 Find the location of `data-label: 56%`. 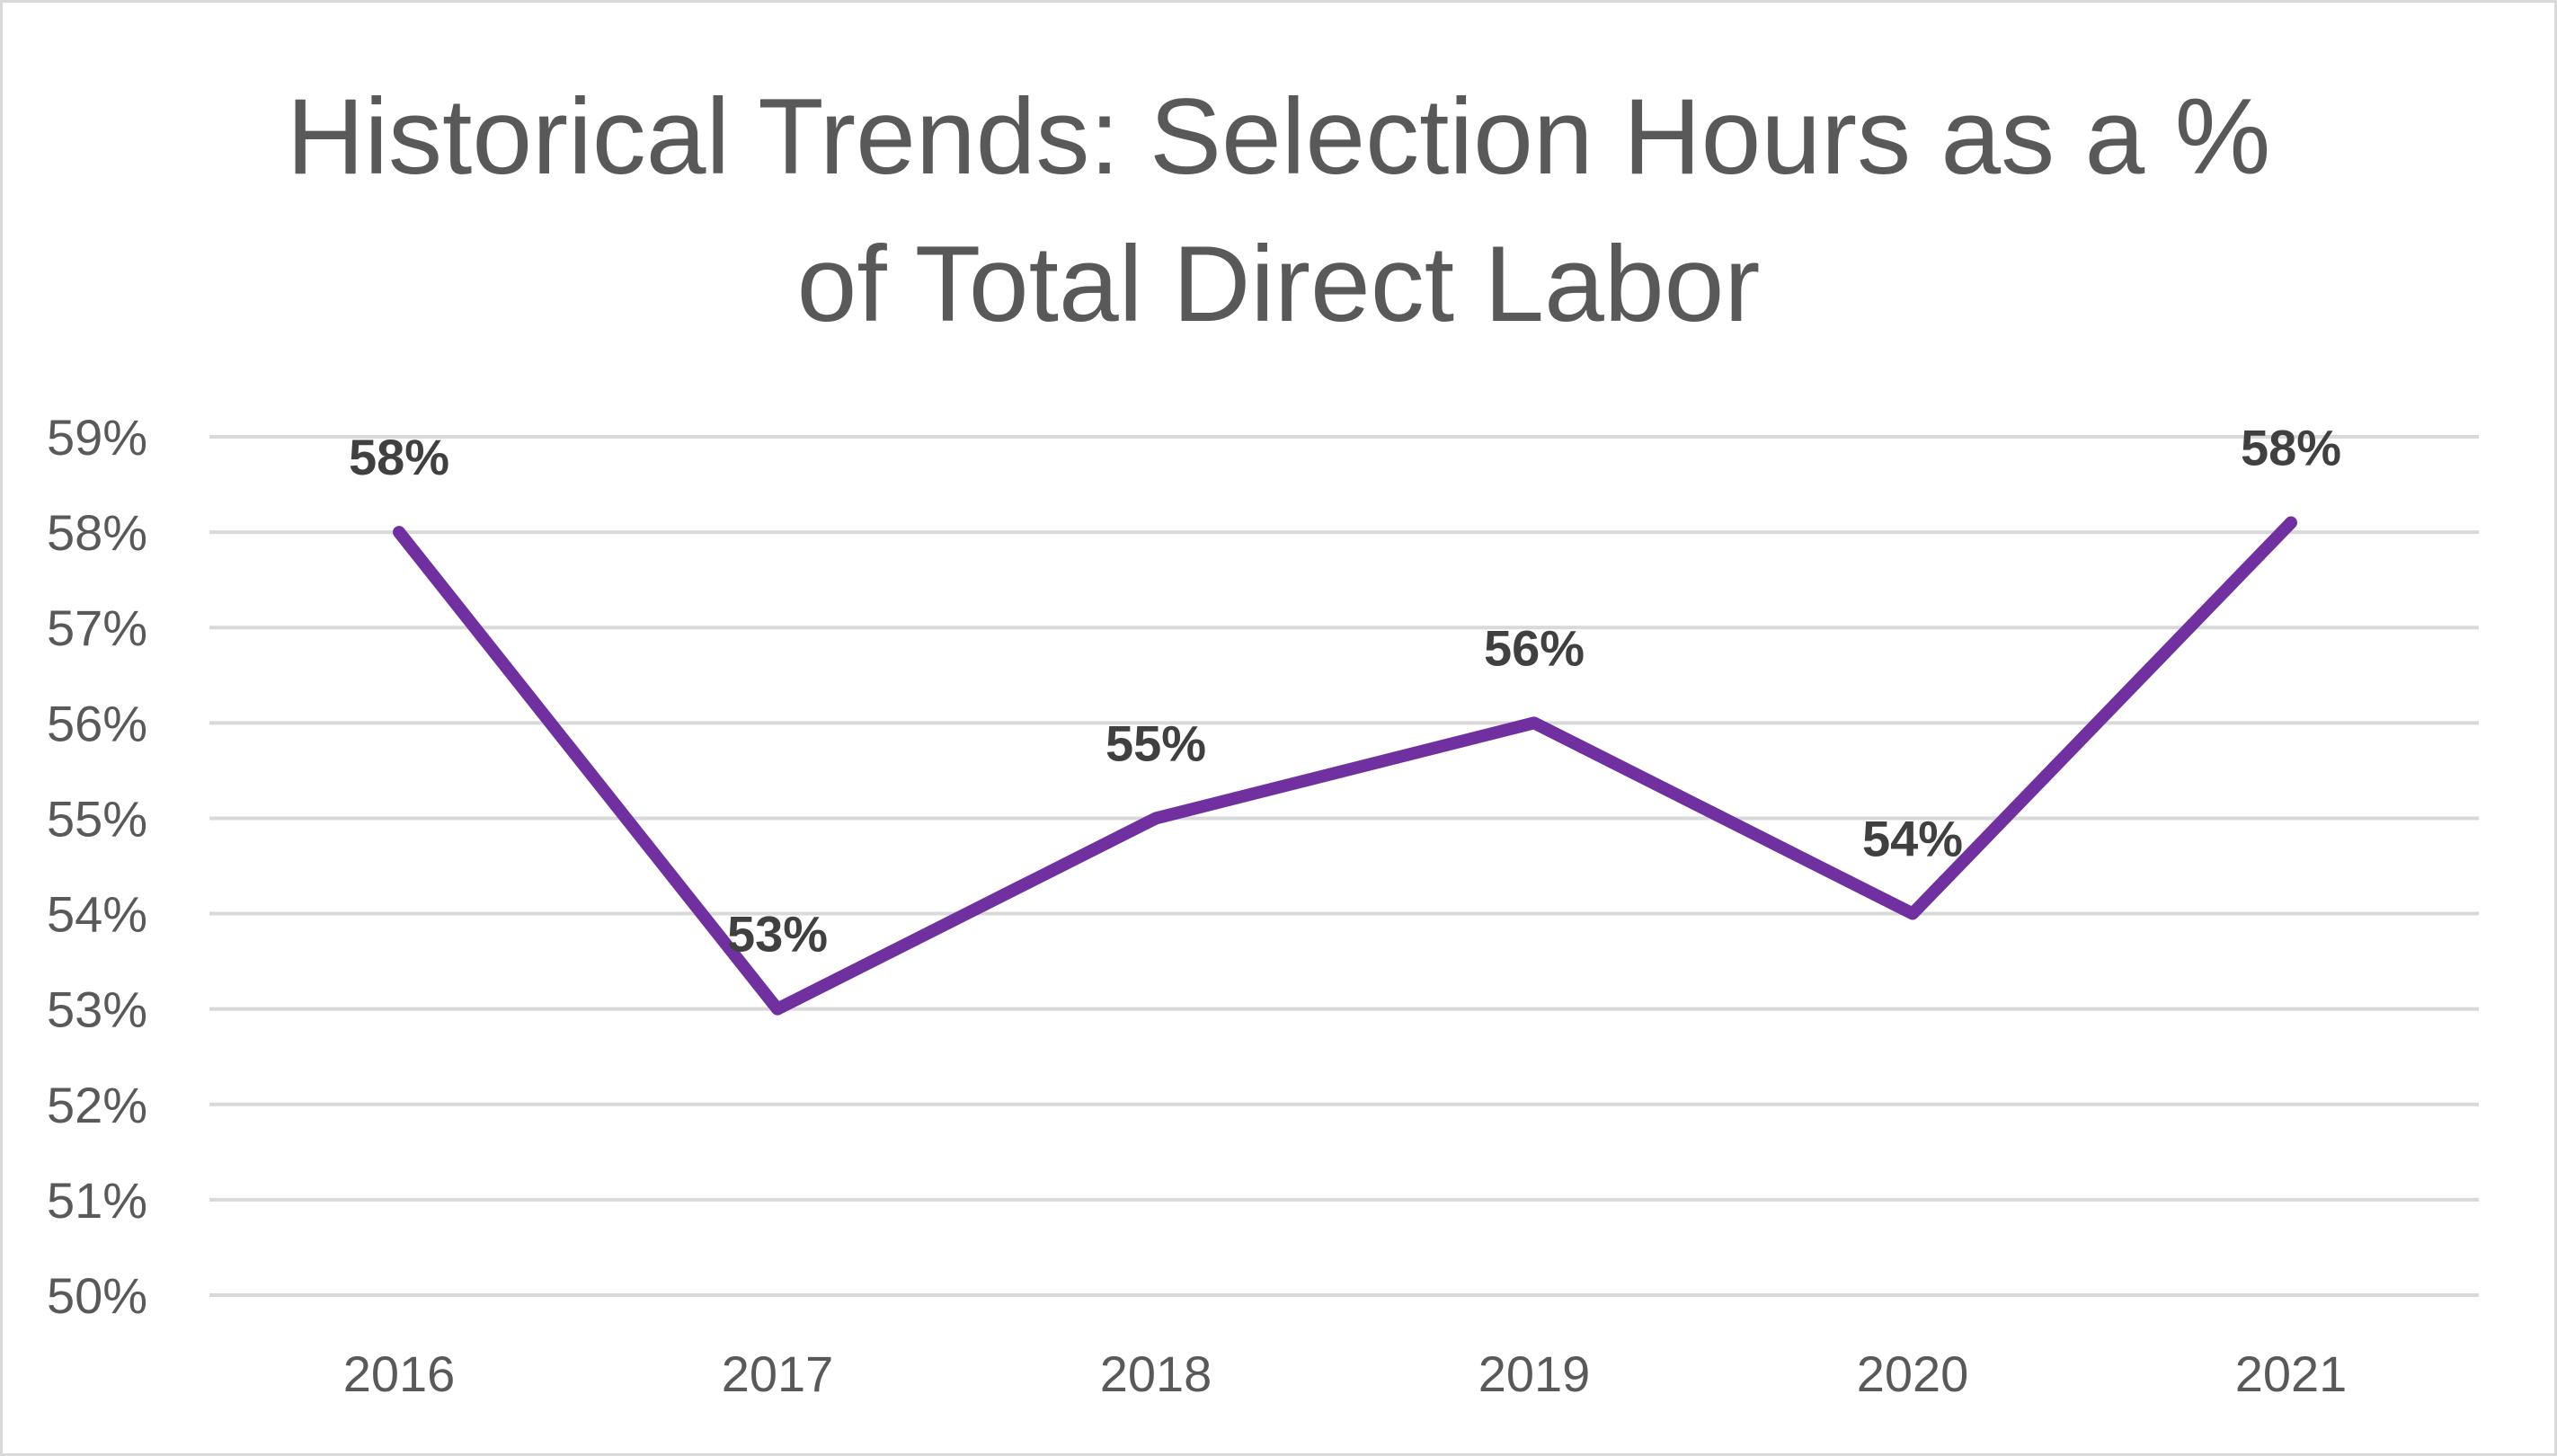

data-label: 56% is located at coordinates (1535, 648).